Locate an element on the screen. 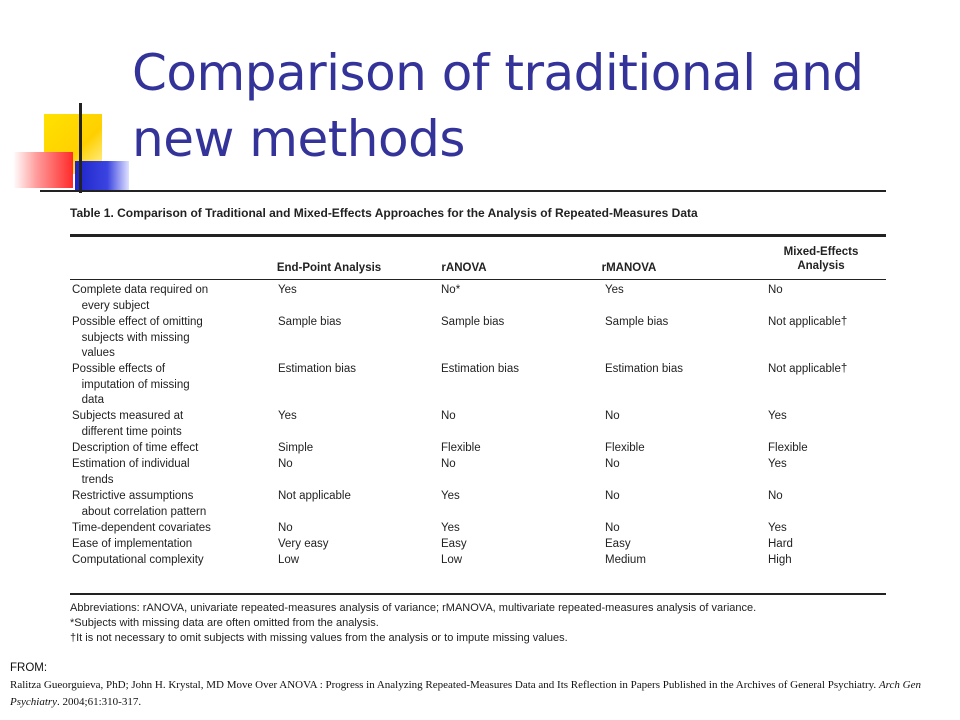 The height and width of the screenshot is (720, 960). table-top-rule is located at coordinates (478, 235).